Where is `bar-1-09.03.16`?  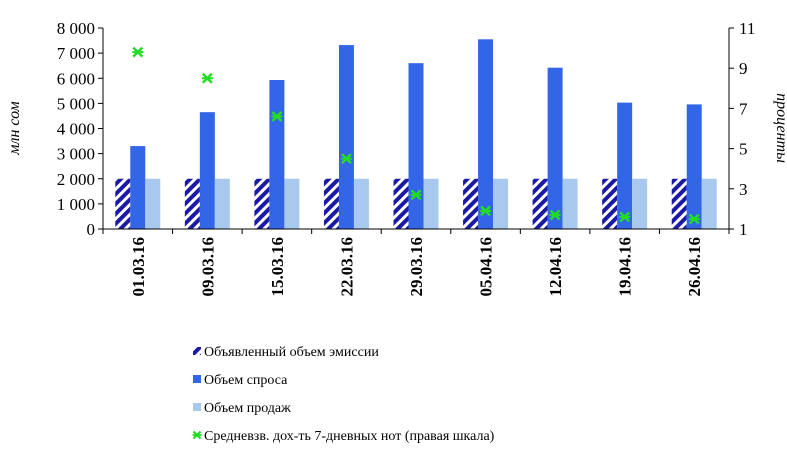
bar-1-09.03.16 is located at coordinates (192, 203).